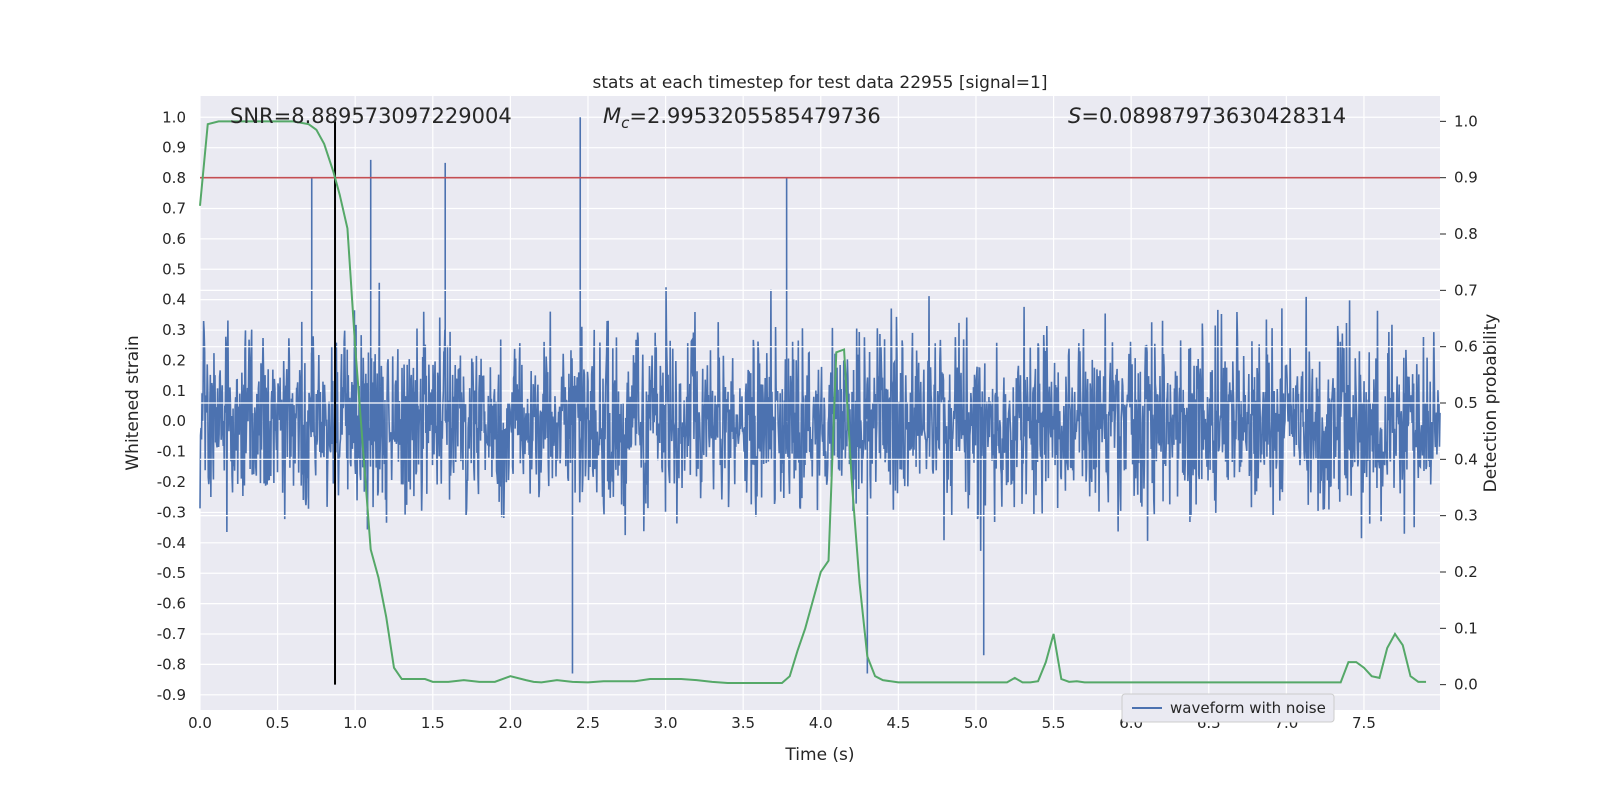 The width and height of the screenshot is (1600, 800). Describe the element at coordinates (976, 723) in the screenshot. I see `x-tick-label: 5.0` at that location.